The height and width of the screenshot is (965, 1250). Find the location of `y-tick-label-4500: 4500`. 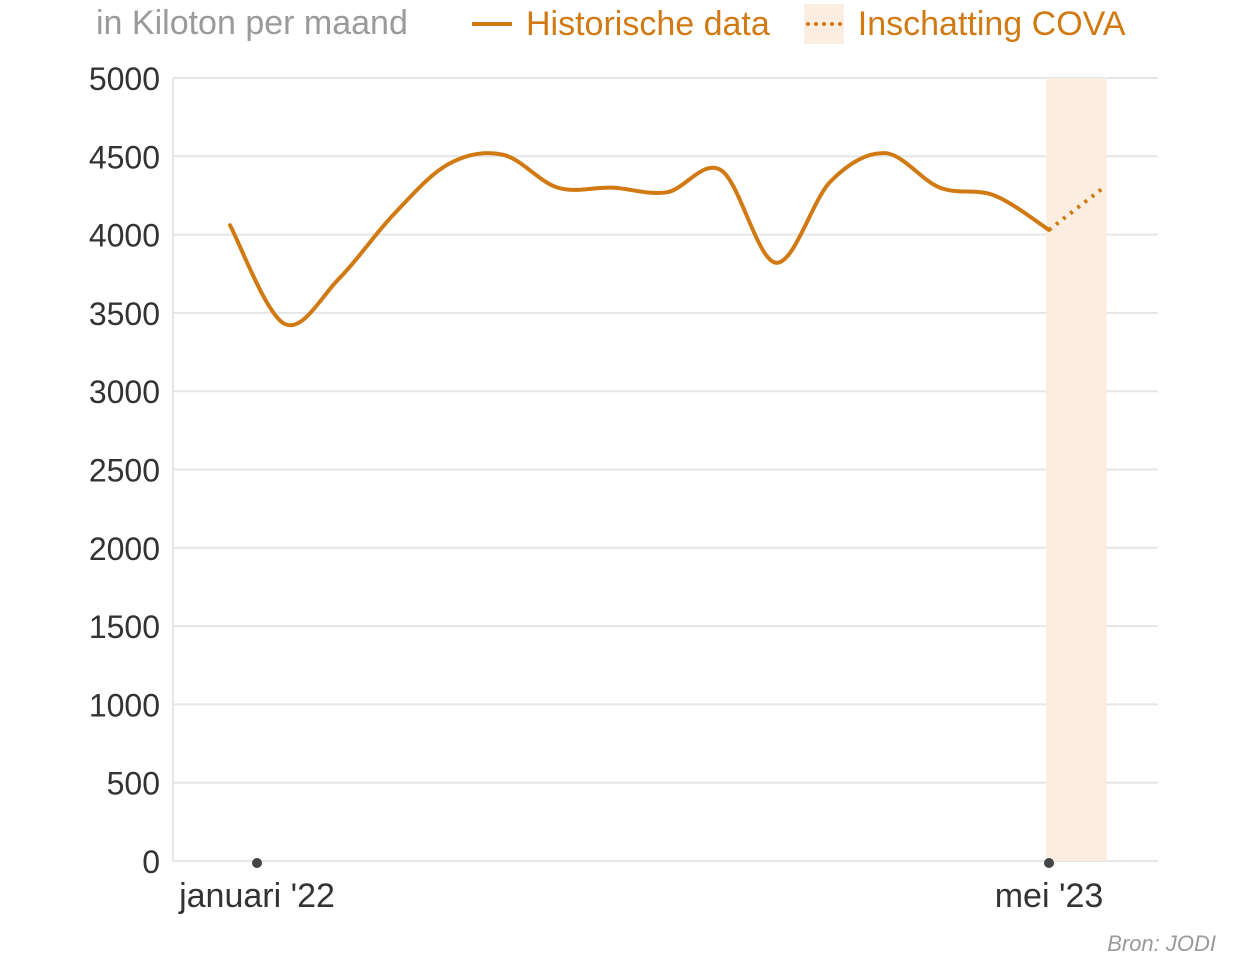

y-tick-label-4500: 4500 is located at coordinates (124, 157).